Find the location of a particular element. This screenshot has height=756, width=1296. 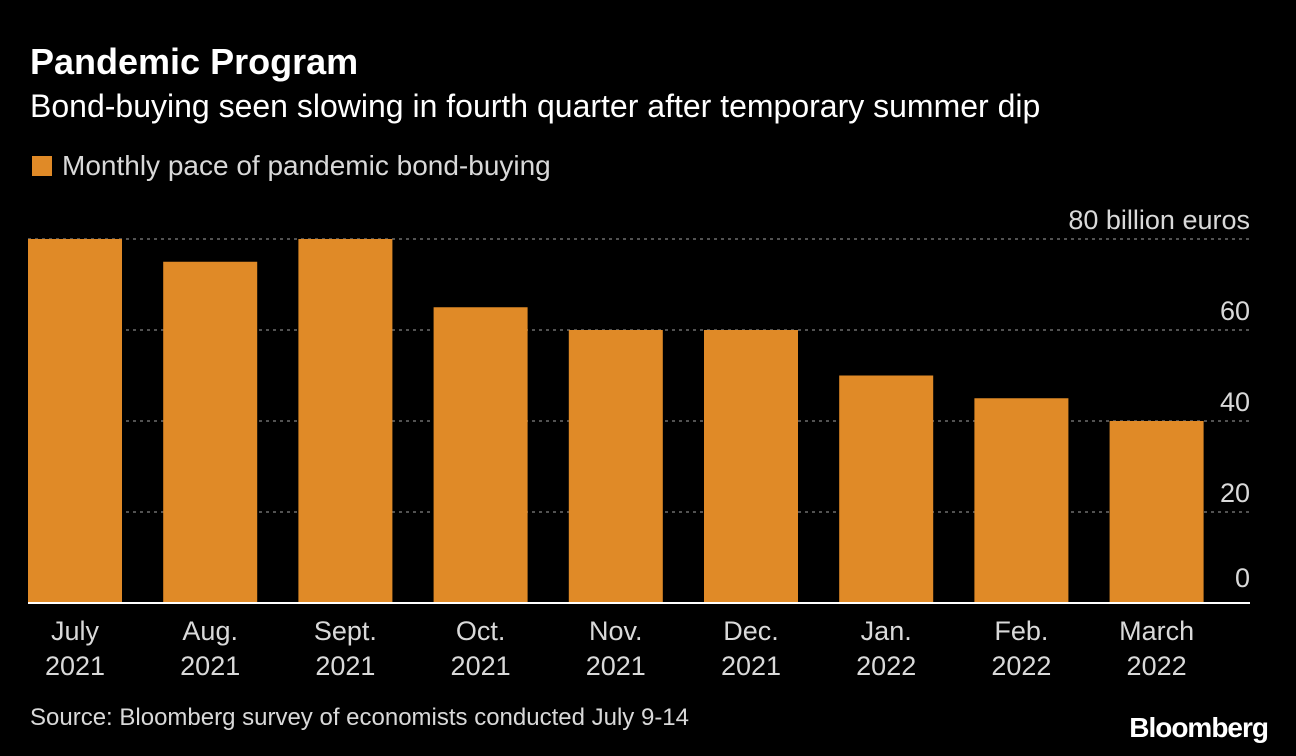

legend-swatch is located at coordinates (42, 166).